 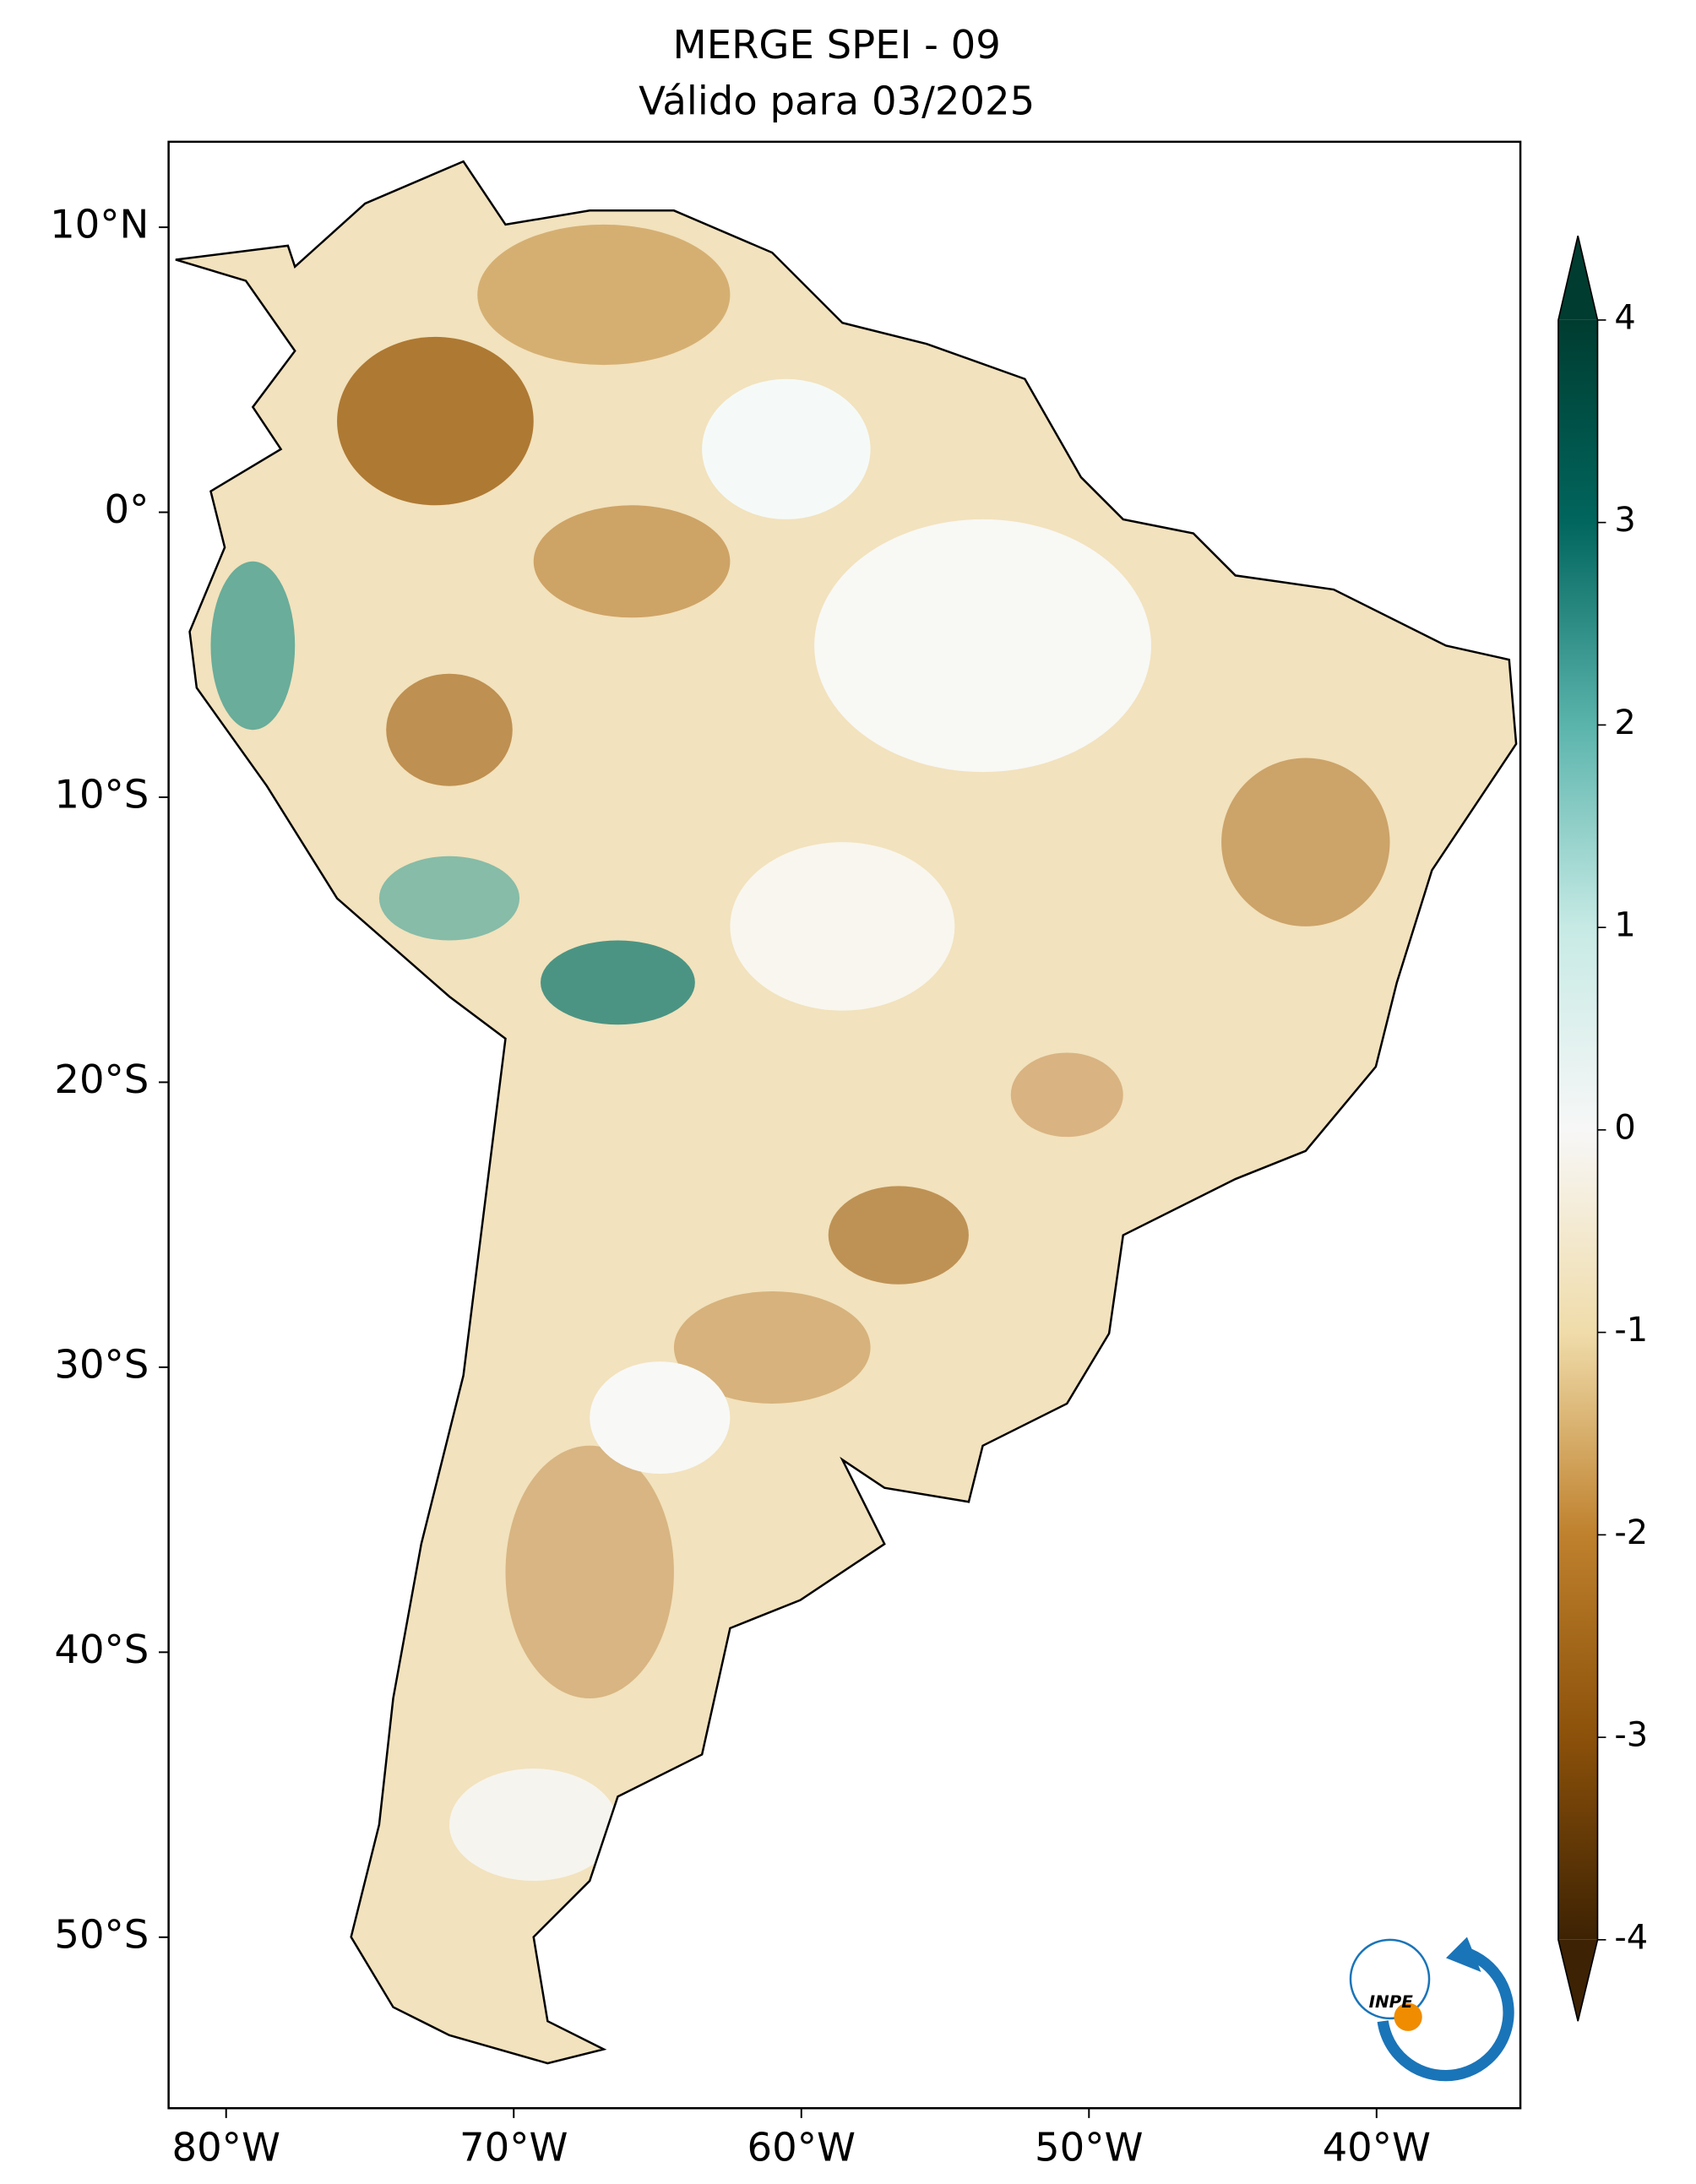 I want to click on colorbar-tick-label: -1, so click(x=1631, y=1330).